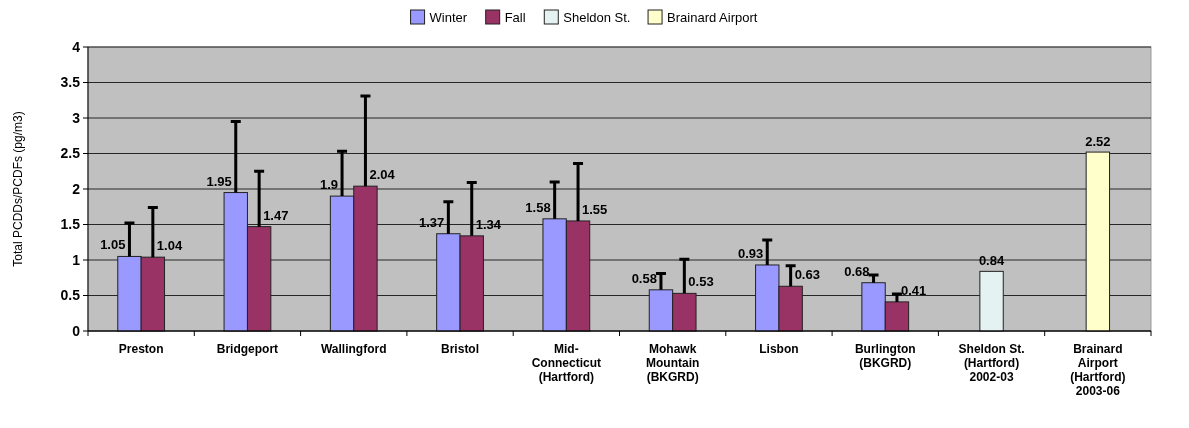 This screenshot has width=1189, height=428. I want to click on data-label: 0.68, so click(857, 271).